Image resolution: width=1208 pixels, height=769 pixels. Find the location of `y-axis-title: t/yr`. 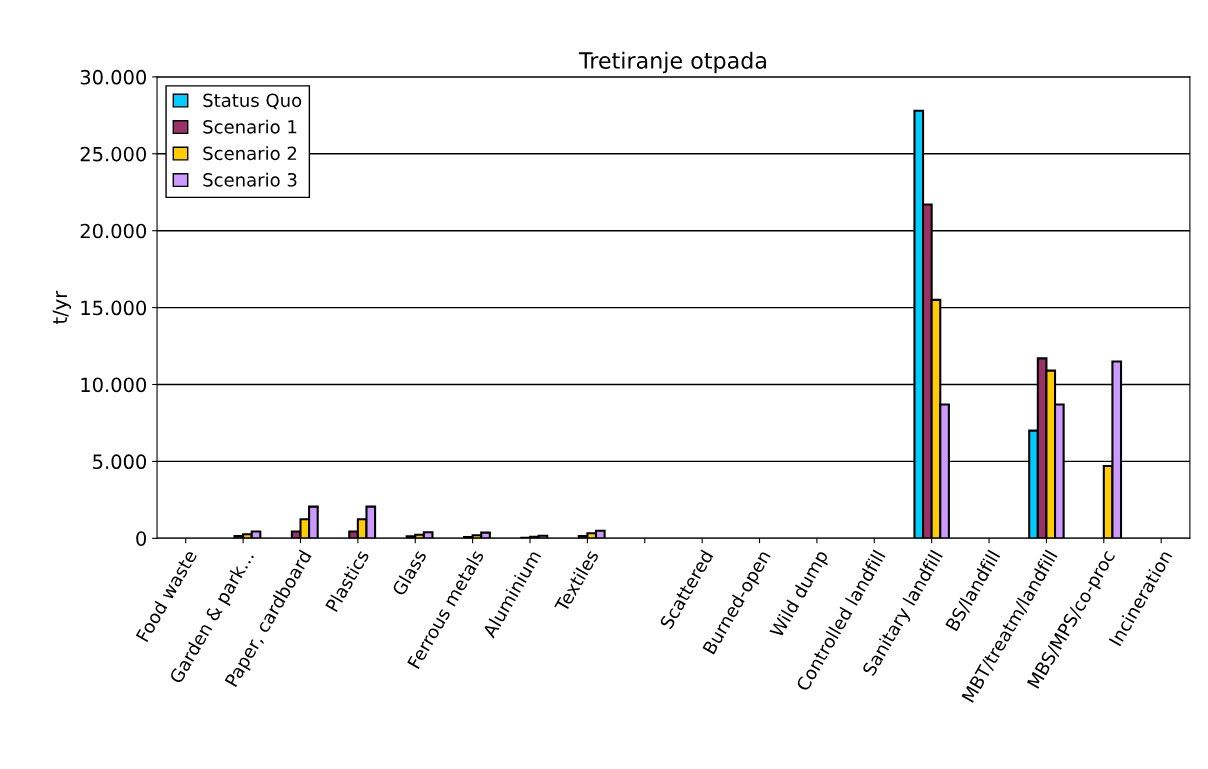

y-axis-title: t/yr is located at coordinates (61, 307).